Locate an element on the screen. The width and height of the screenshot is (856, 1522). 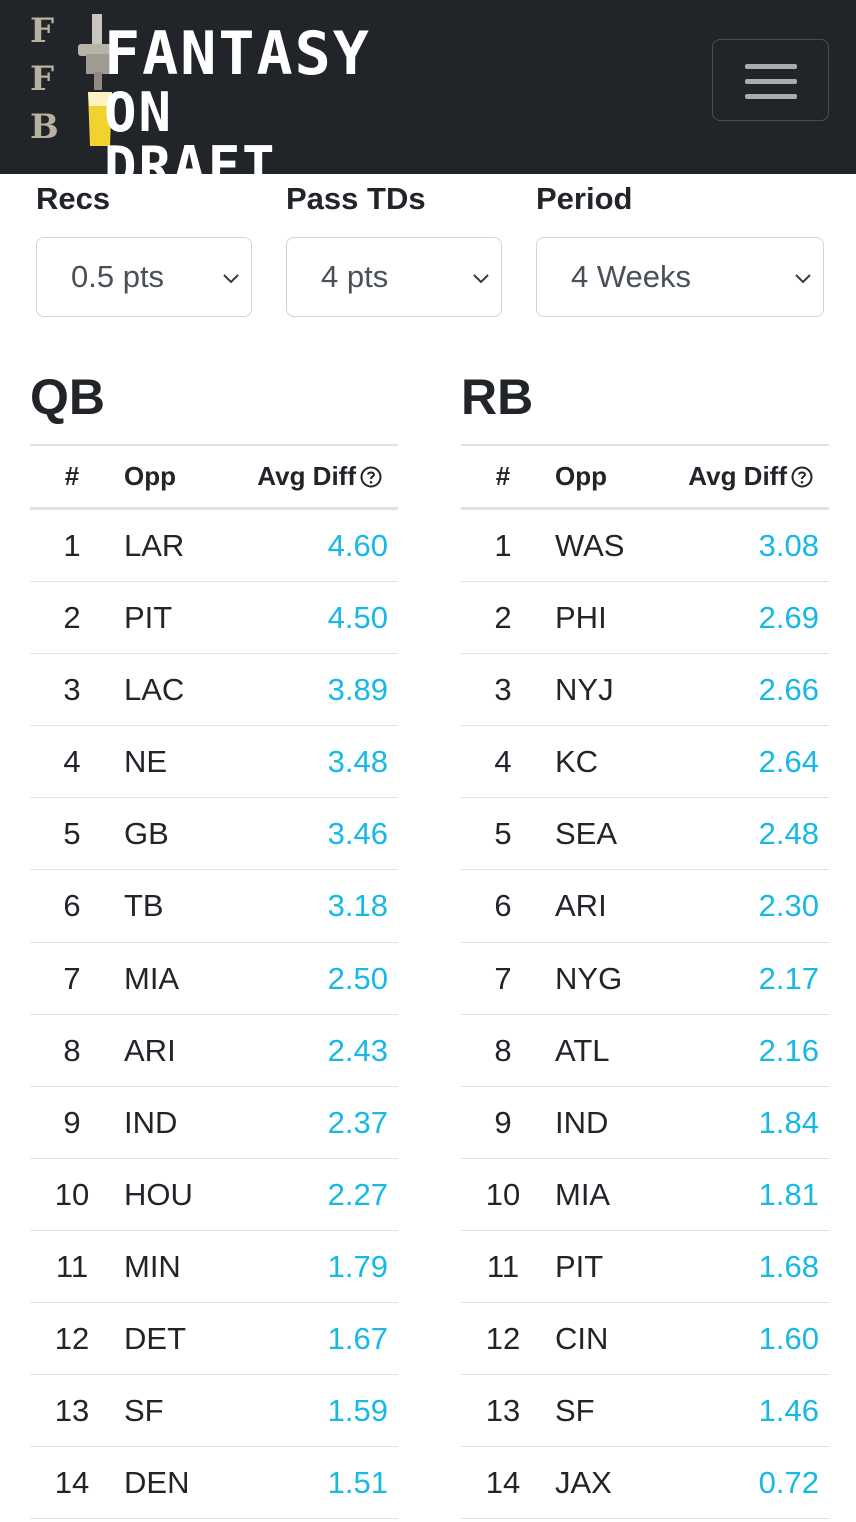
opponent-cell: NE is located at coordinates (146, 762).